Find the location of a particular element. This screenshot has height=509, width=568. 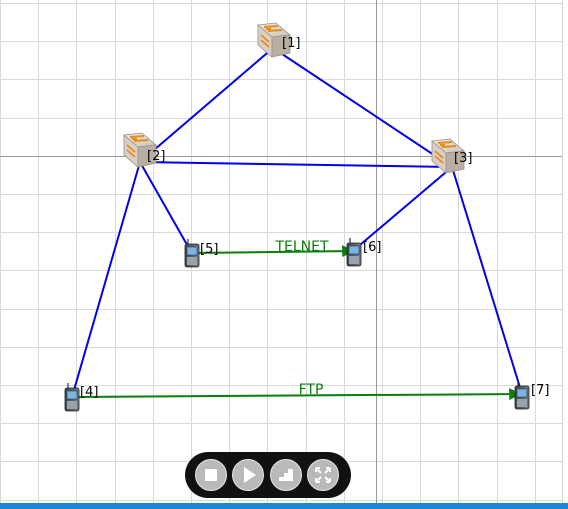

play-button is located at coordinates (248, 475).